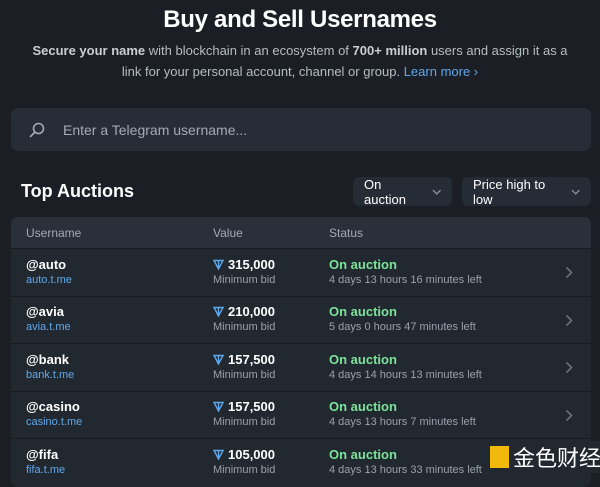 This screenshot has height=487, width=600. I want to click on value-cell: 210,000 Minimum bid, so click(244, 319).